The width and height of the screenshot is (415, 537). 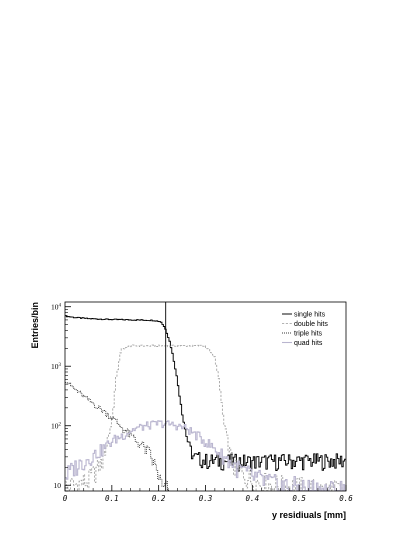 What do you see at coordinates (65, 498) in the screenshot?
I see `x-tick-label: 0` at bounding box center [65, 498].